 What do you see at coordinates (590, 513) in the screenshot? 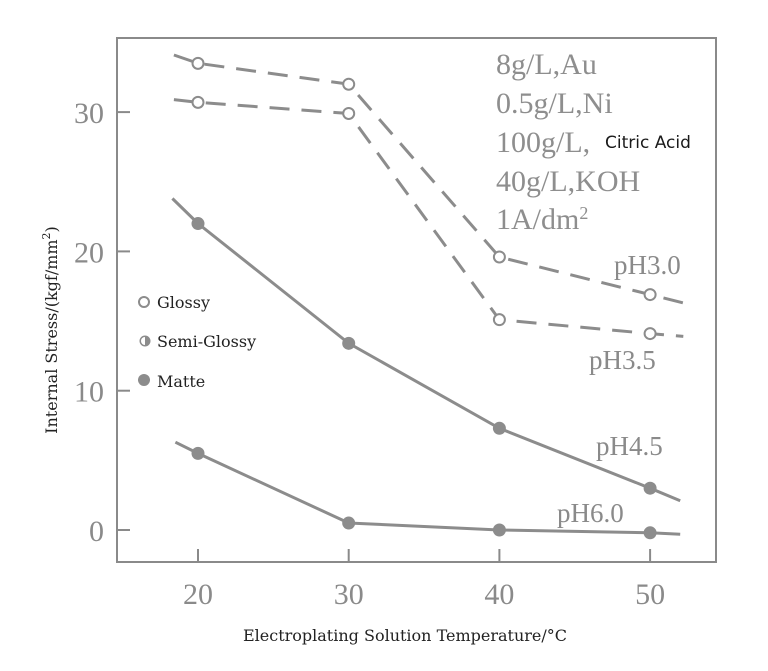
I see `label-ph6-0: pH6.0` at bounding box center [590, 513].